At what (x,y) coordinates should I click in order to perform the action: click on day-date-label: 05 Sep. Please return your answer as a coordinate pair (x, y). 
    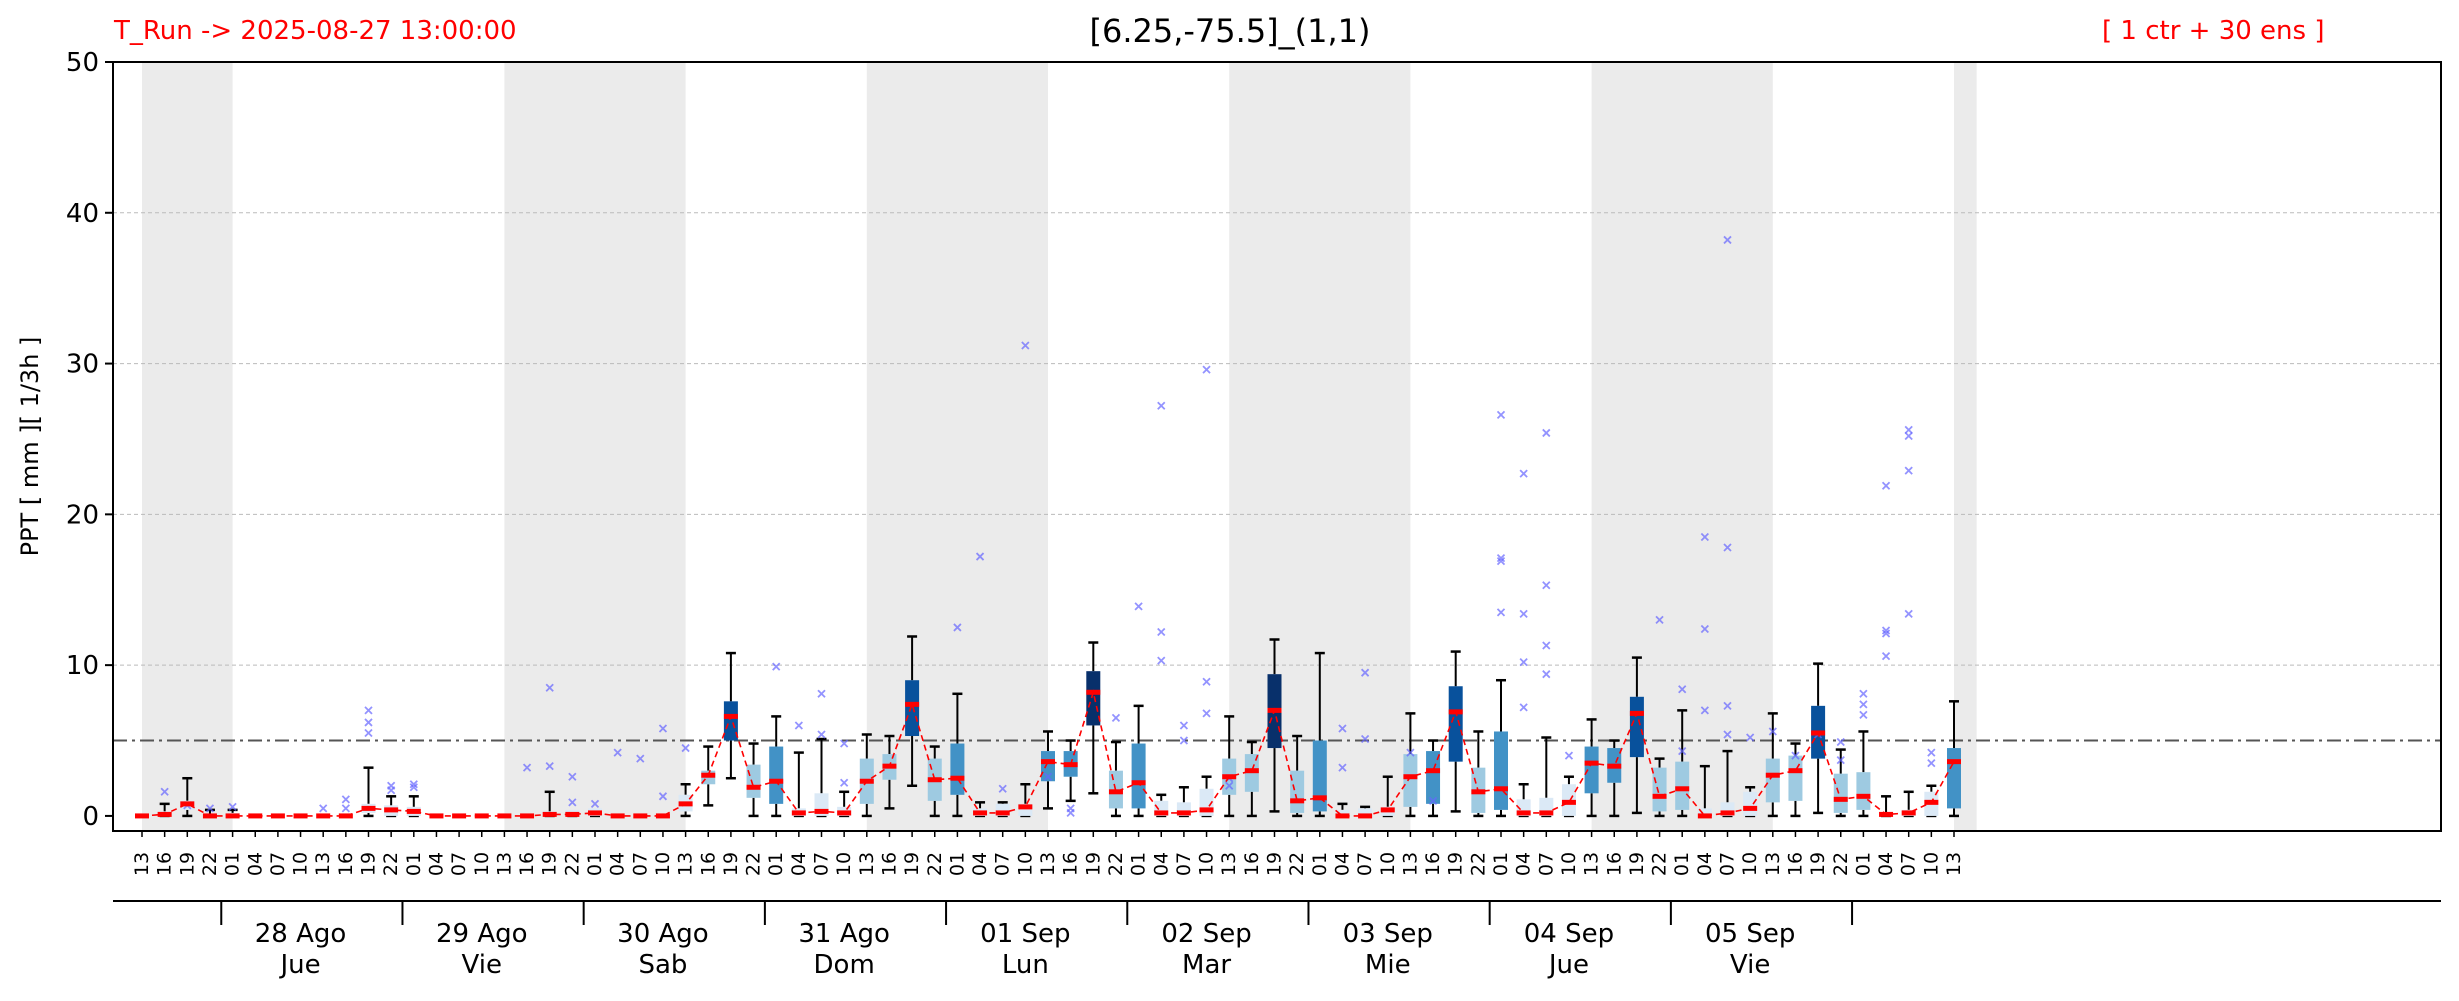
    Looking at the image, I should click on (1750, 934).